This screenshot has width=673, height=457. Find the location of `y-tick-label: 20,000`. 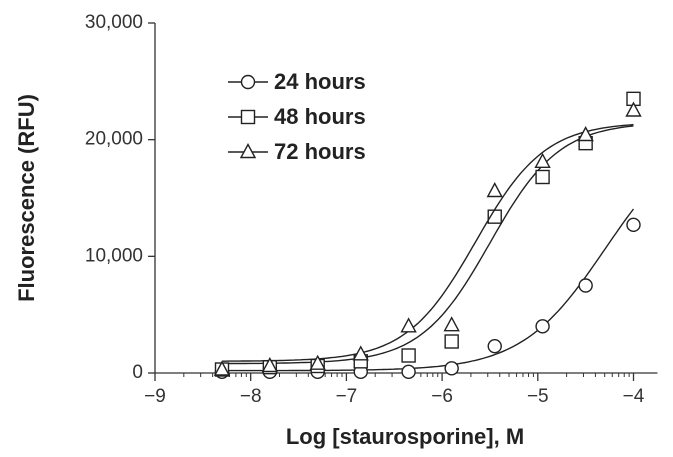

y-tick-label: 20,000 is located at coordinates (114, 139).